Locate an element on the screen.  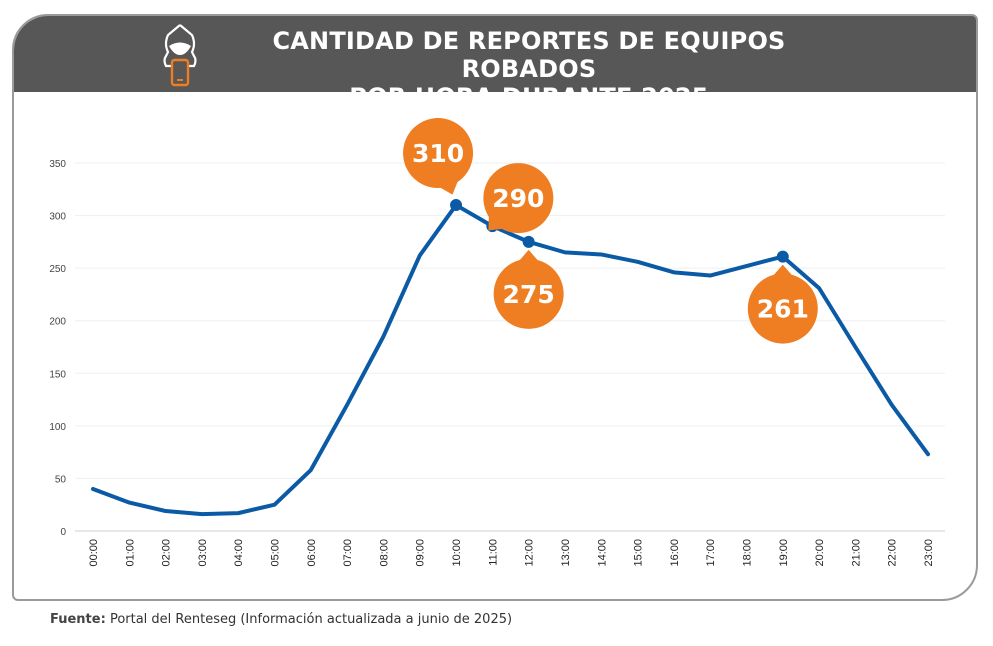
data-label: 310 is located at coordinates (438, 153).